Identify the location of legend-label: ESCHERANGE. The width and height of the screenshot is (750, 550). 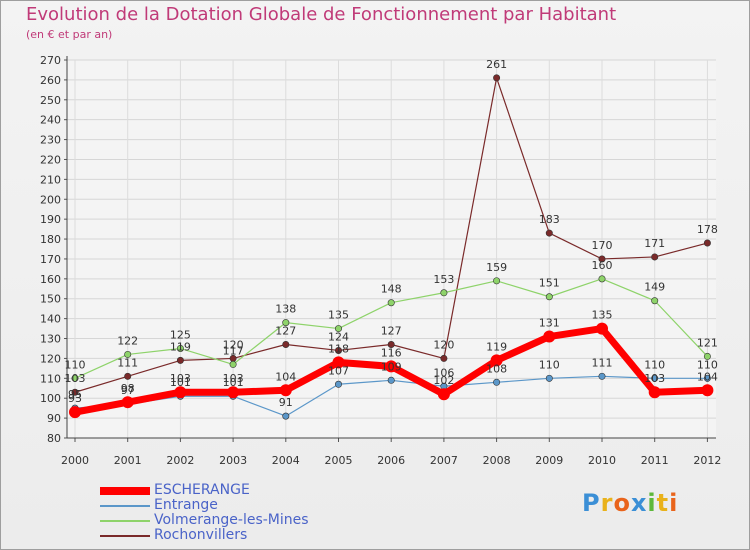
(202, 490).